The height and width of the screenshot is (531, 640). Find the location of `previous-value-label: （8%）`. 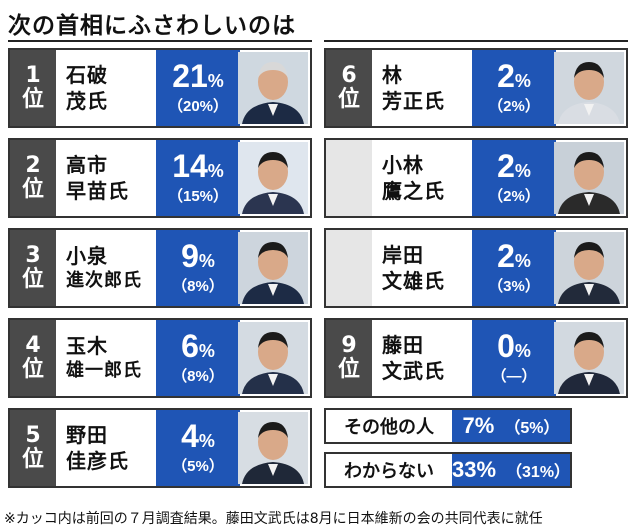

previous-value-label: （8%） is located at coordinates (198, 376).